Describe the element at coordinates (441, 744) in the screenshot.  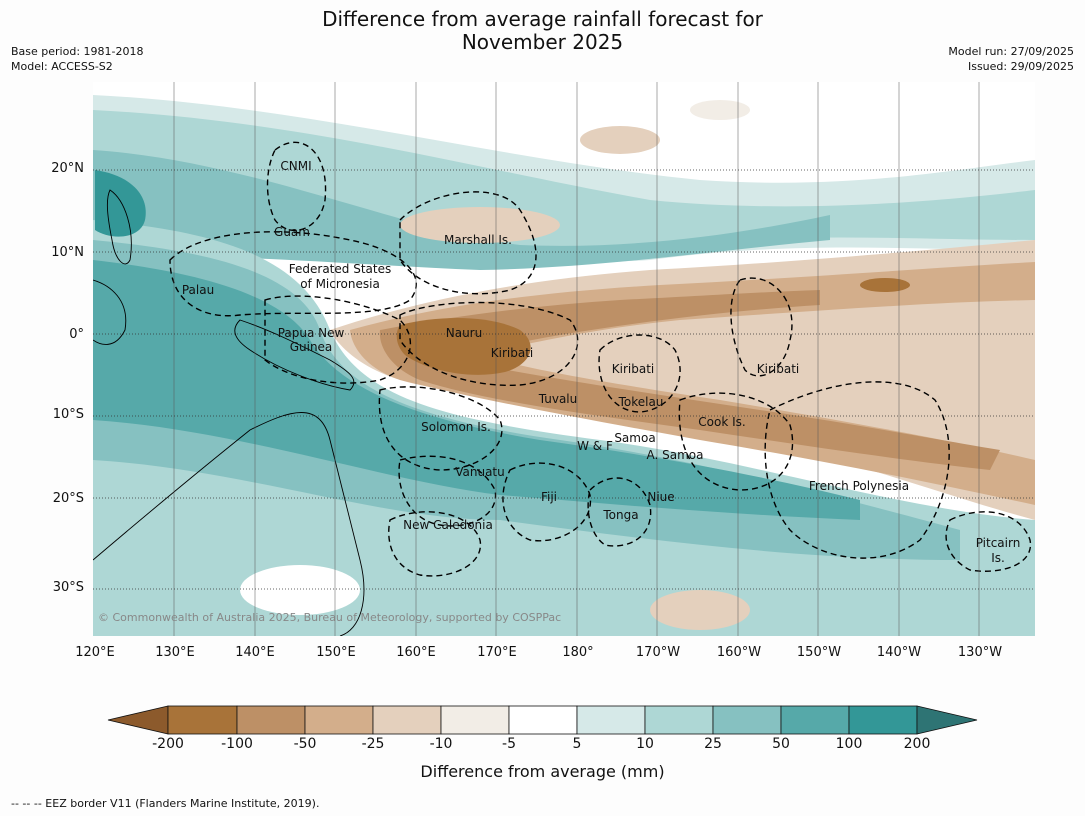
I see `colorbar-tick-4: -10` at that location.